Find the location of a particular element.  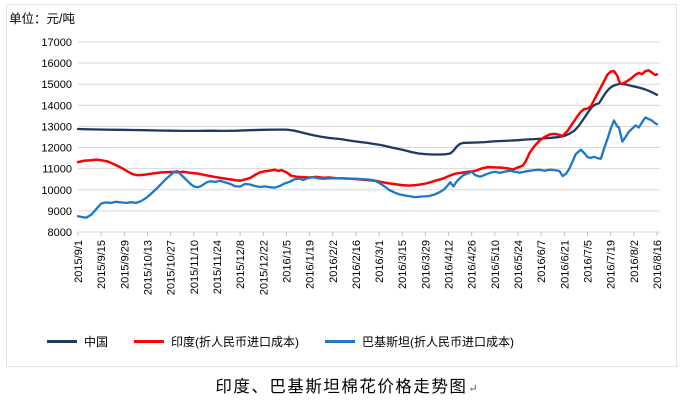

y-axis-tick-label: 15000 is located at coordinates (56, 85).